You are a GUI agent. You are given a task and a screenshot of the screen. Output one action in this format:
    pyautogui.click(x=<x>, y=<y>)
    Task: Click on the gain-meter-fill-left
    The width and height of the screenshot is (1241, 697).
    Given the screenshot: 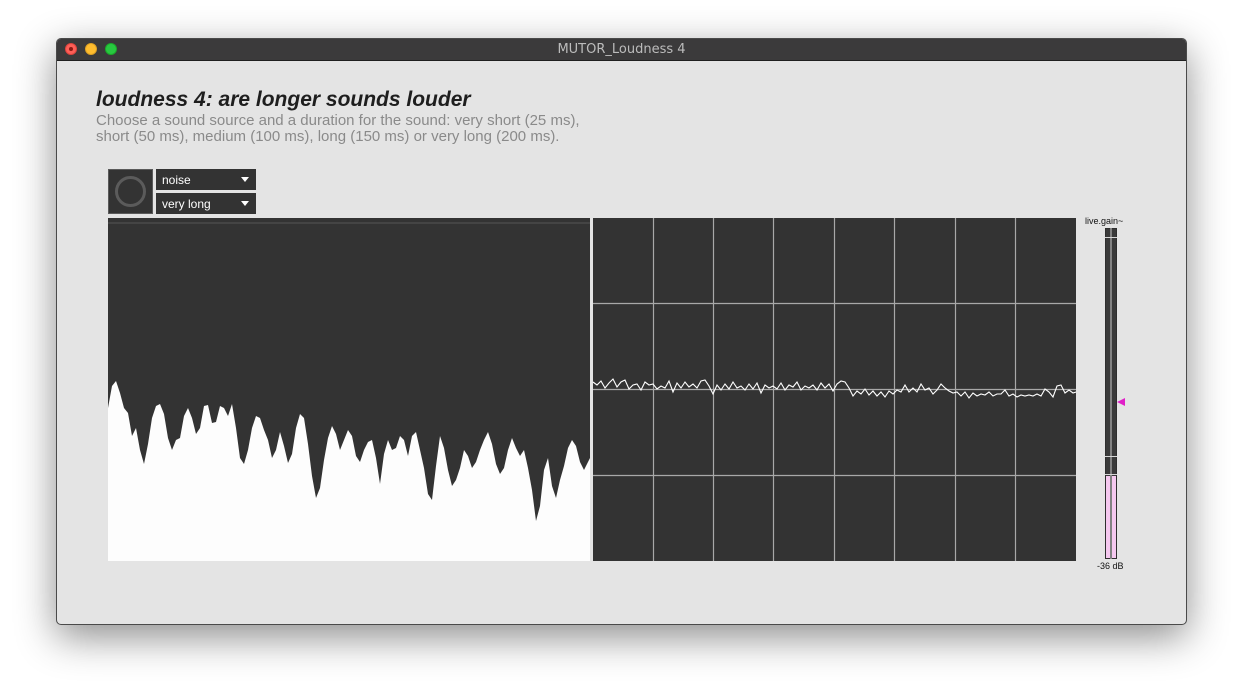 What is the action you would take?
    pyautogui.click(x=1108, y=517)
    